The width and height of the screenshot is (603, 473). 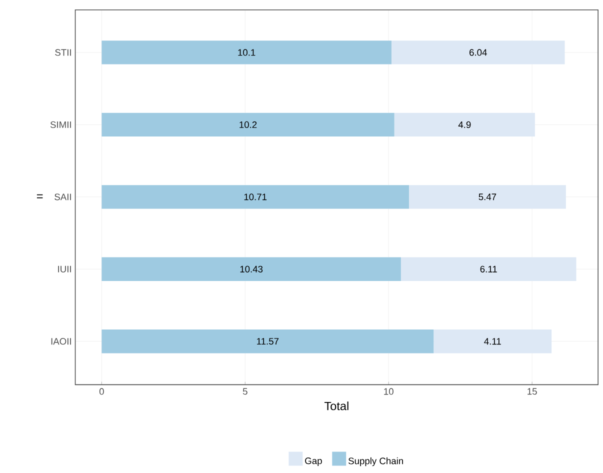 What do you see at coordinates (64, 269) in the screenshot?
I see `y-tick-label: IUII` at bounding box center [64, 269].